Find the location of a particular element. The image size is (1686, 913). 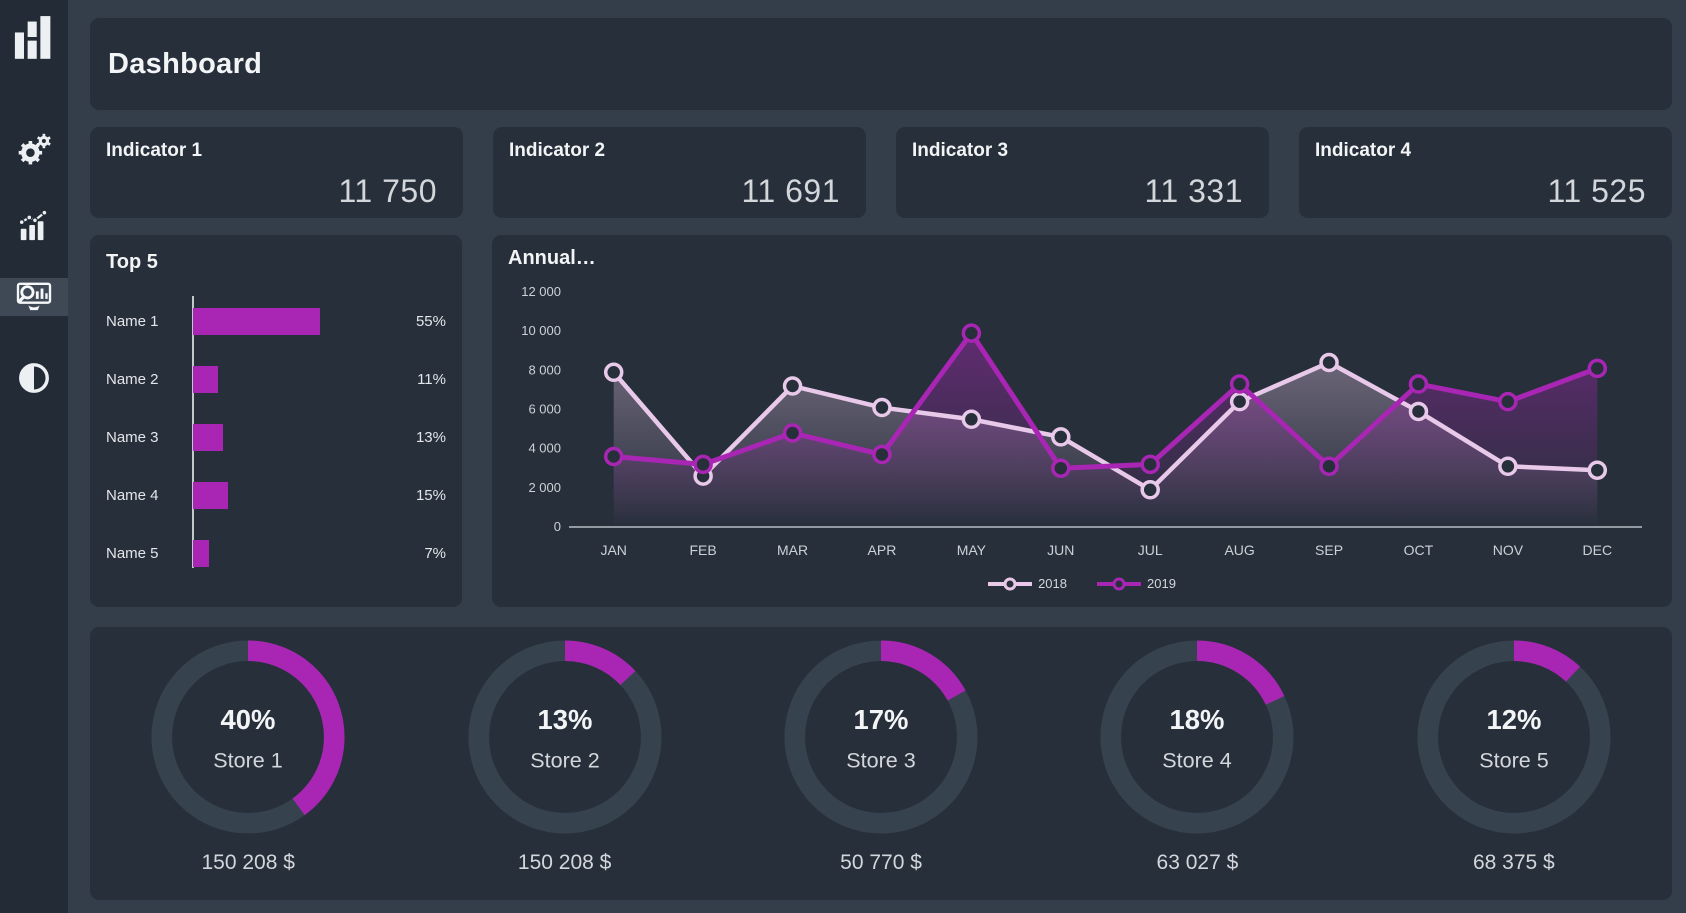

legend-marker-icon is located at coordinates (1119, 583).